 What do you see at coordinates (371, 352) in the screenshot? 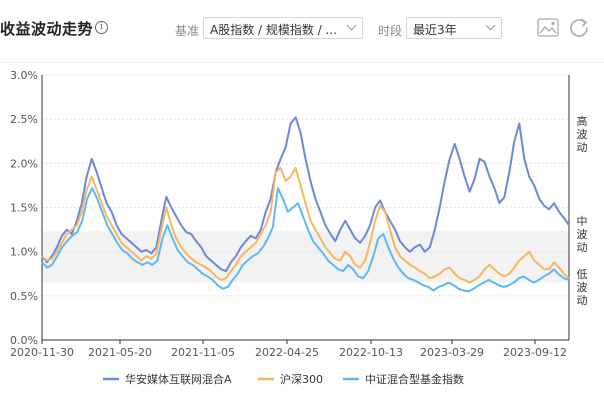
I see `x-tick-label: 2022-10-13` at bounding box center [371, 352].